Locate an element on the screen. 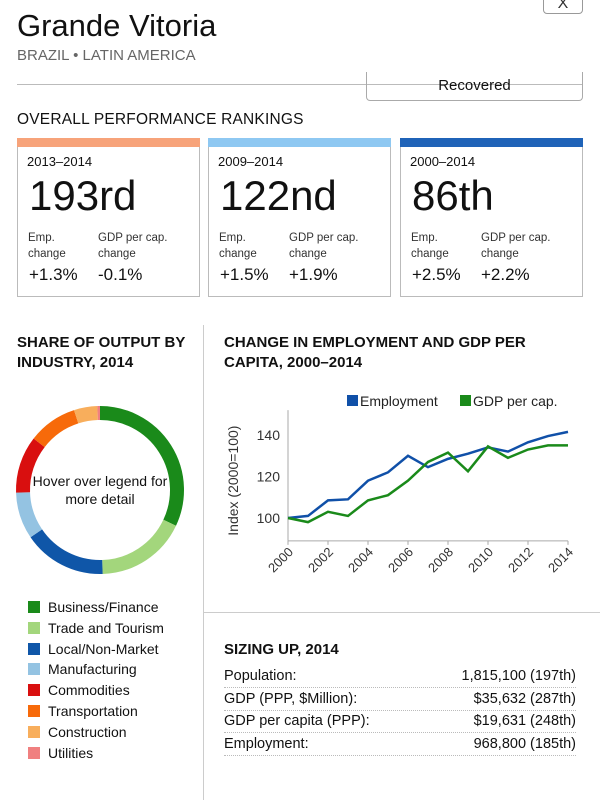  page-title: Grande Vitoria is located at coordinates (117, 25).